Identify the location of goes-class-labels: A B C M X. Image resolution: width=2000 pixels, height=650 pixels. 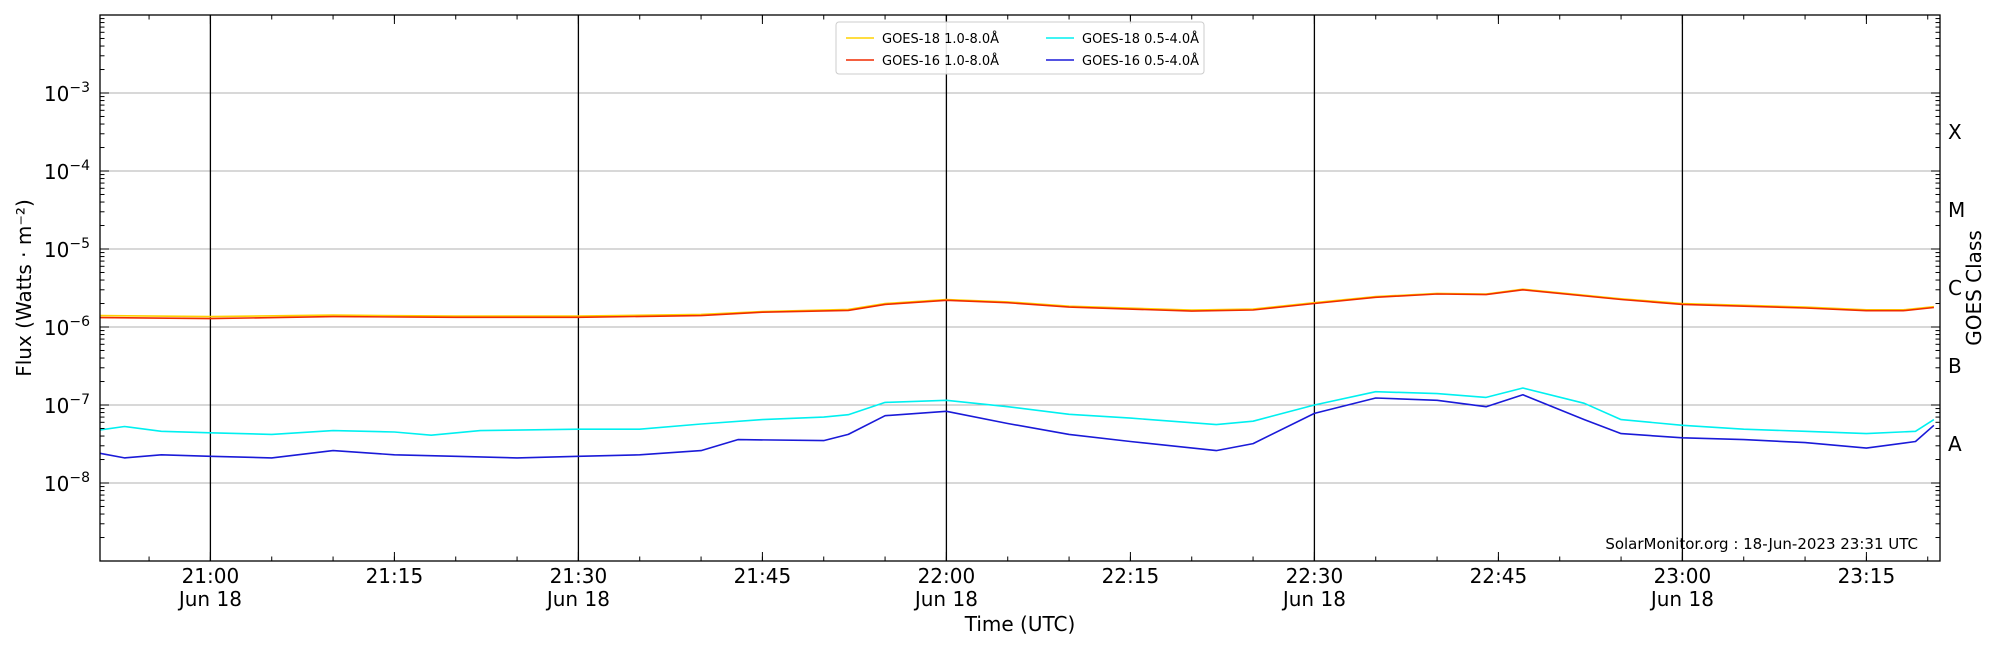
(1956, 288).